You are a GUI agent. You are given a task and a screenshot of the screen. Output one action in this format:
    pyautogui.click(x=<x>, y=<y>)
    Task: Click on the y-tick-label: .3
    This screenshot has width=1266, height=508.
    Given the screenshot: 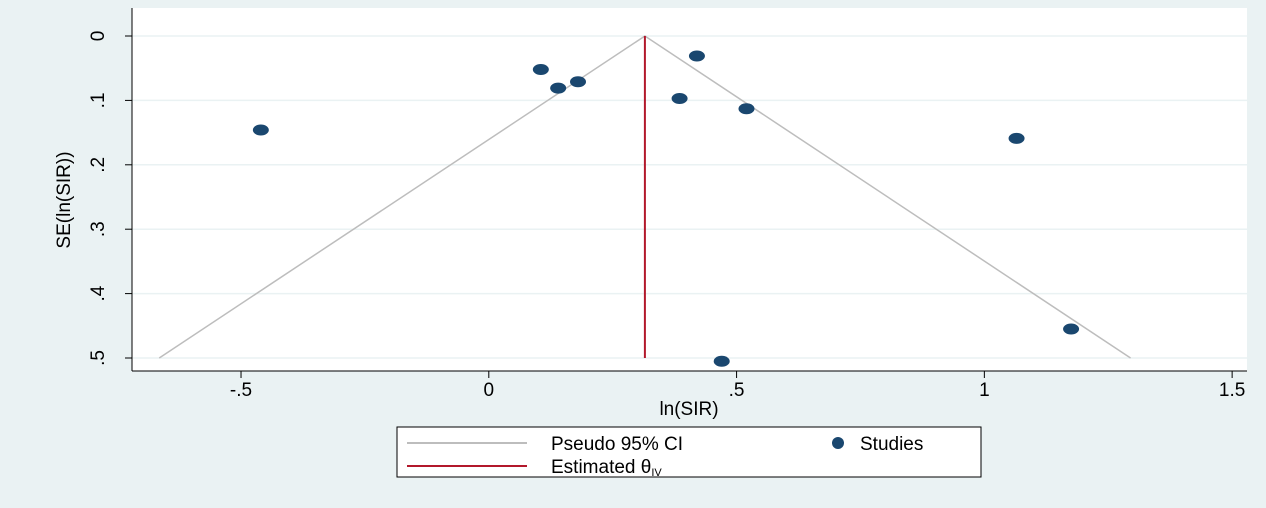 What is the action you would take?
    pyautogui.click(x=98, y=229)
    